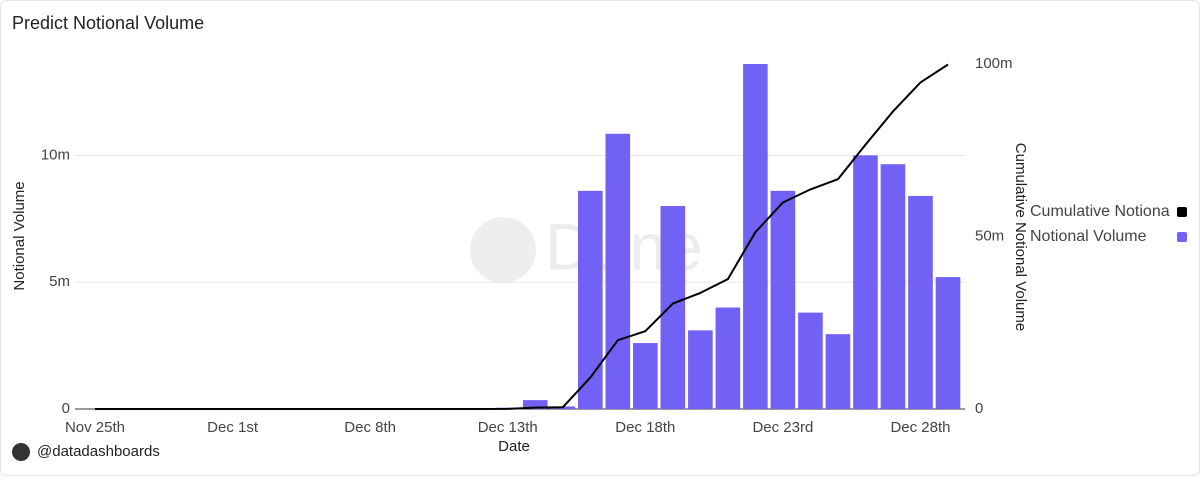 The height and width of the screenshot is (481, 1200). What do you see at coordinates (55, 154) in the screenshot?
I see `y-tick-label: 10m` at bounding box center [55, 154].